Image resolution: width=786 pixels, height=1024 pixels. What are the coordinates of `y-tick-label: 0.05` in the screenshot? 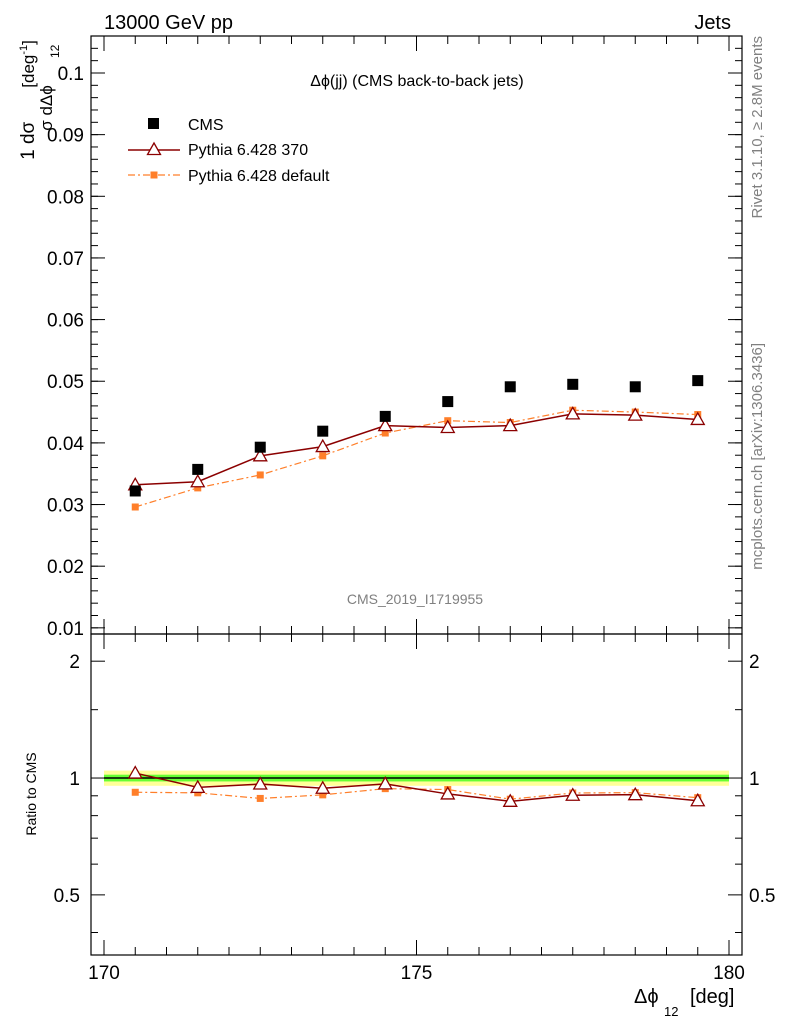 It's located at (65, 382).